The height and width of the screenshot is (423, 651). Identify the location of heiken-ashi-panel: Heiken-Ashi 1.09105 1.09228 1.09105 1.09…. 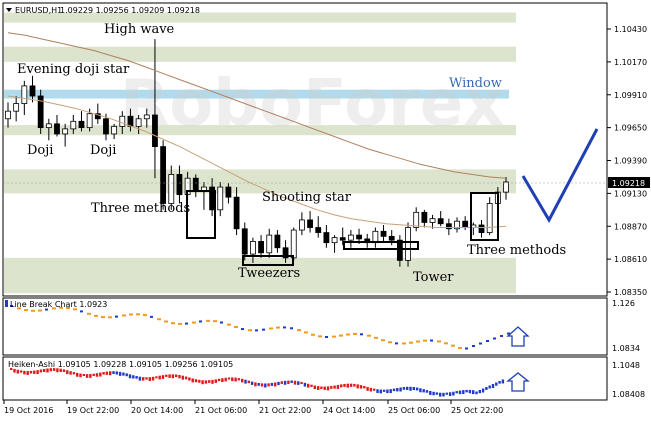
(305, 378).